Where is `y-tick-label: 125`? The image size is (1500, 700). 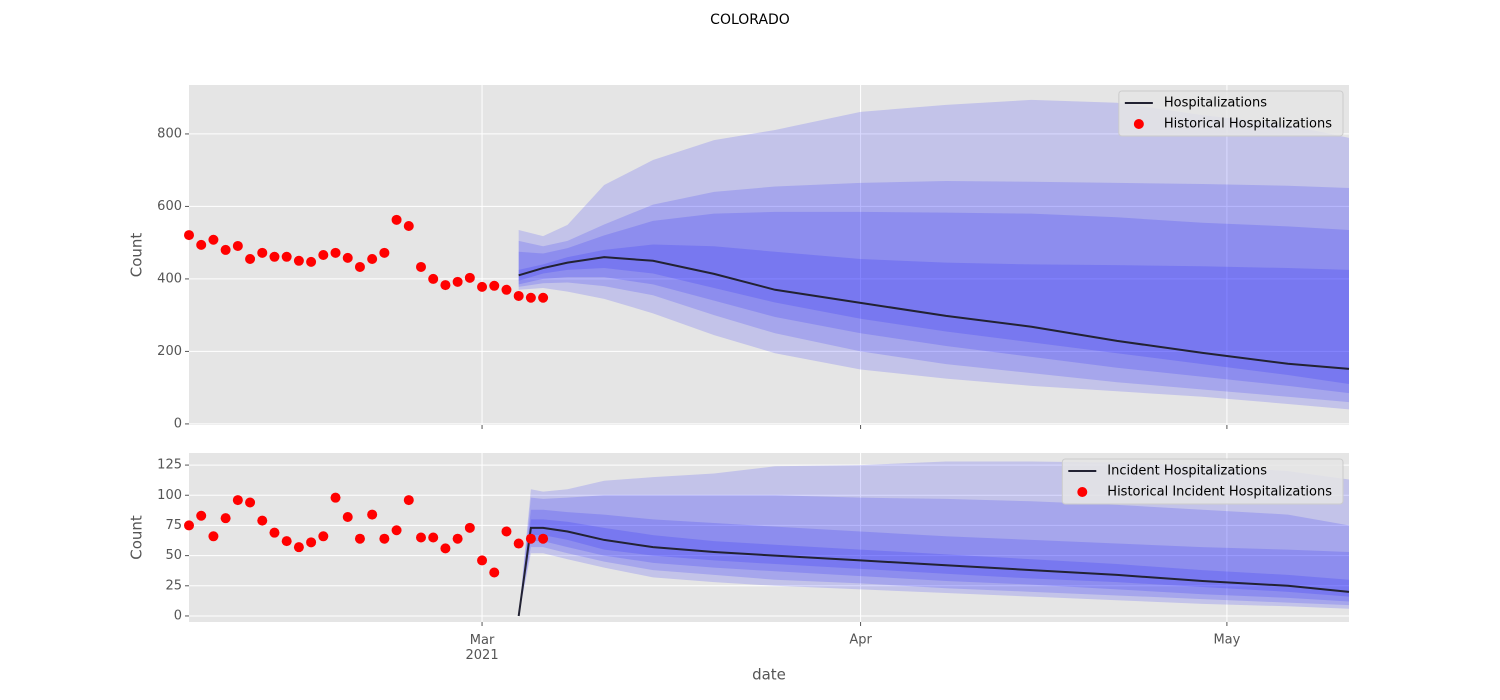 y-tick-label: 125 is located at coordinates (169, 465).